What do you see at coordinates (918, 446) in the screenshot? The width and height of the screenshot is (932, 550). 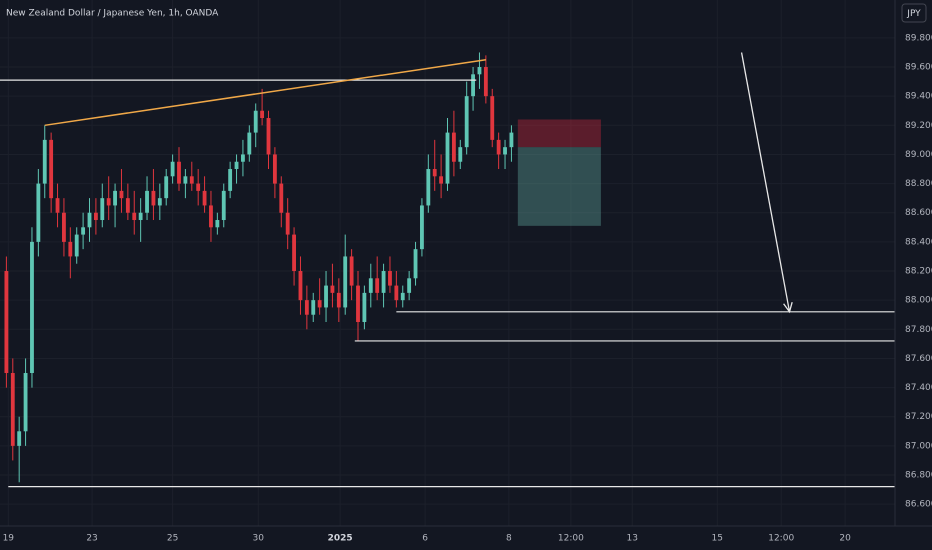 I see `y-tick-label: 87.000` at bounding box center [918, 446].